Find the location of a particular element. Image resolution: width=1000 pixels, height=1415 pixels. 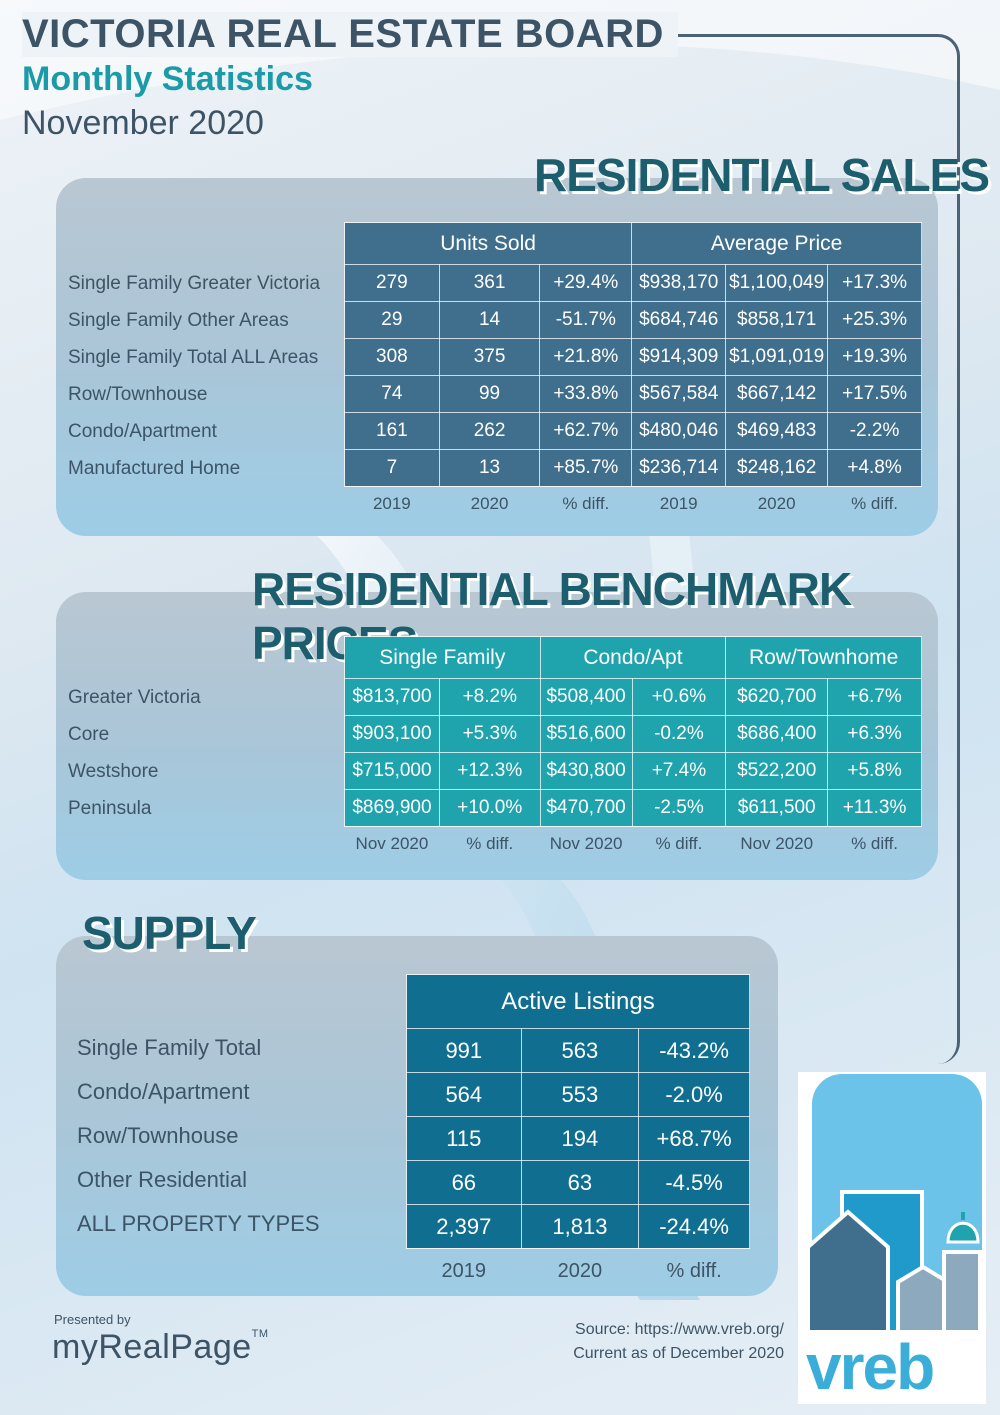

page-title: VICTORIA REAL ESTATE BOARD is located at coordinates (350, 34).